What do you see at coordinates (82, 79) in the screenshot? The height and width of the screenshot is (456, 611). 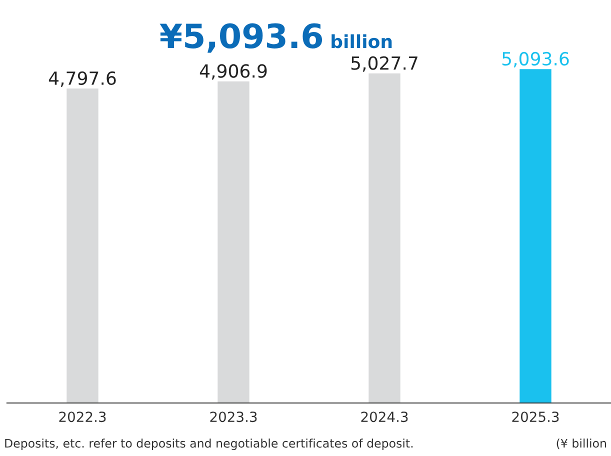 I see `data-label: 4,797.6` at bounding box center [82, 79].